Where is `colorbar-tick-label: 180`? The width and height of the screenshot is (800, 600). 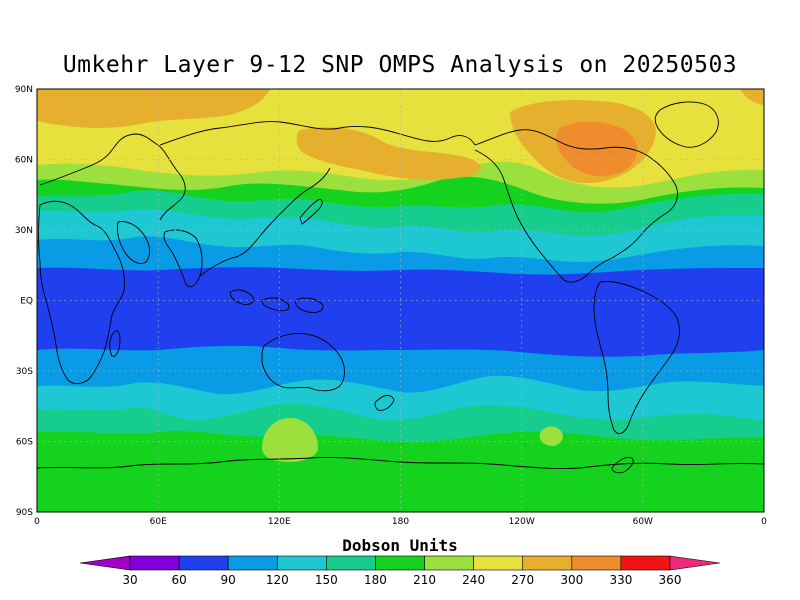 colorbar-tick-label: 180 is located at coordinates (375, 580).